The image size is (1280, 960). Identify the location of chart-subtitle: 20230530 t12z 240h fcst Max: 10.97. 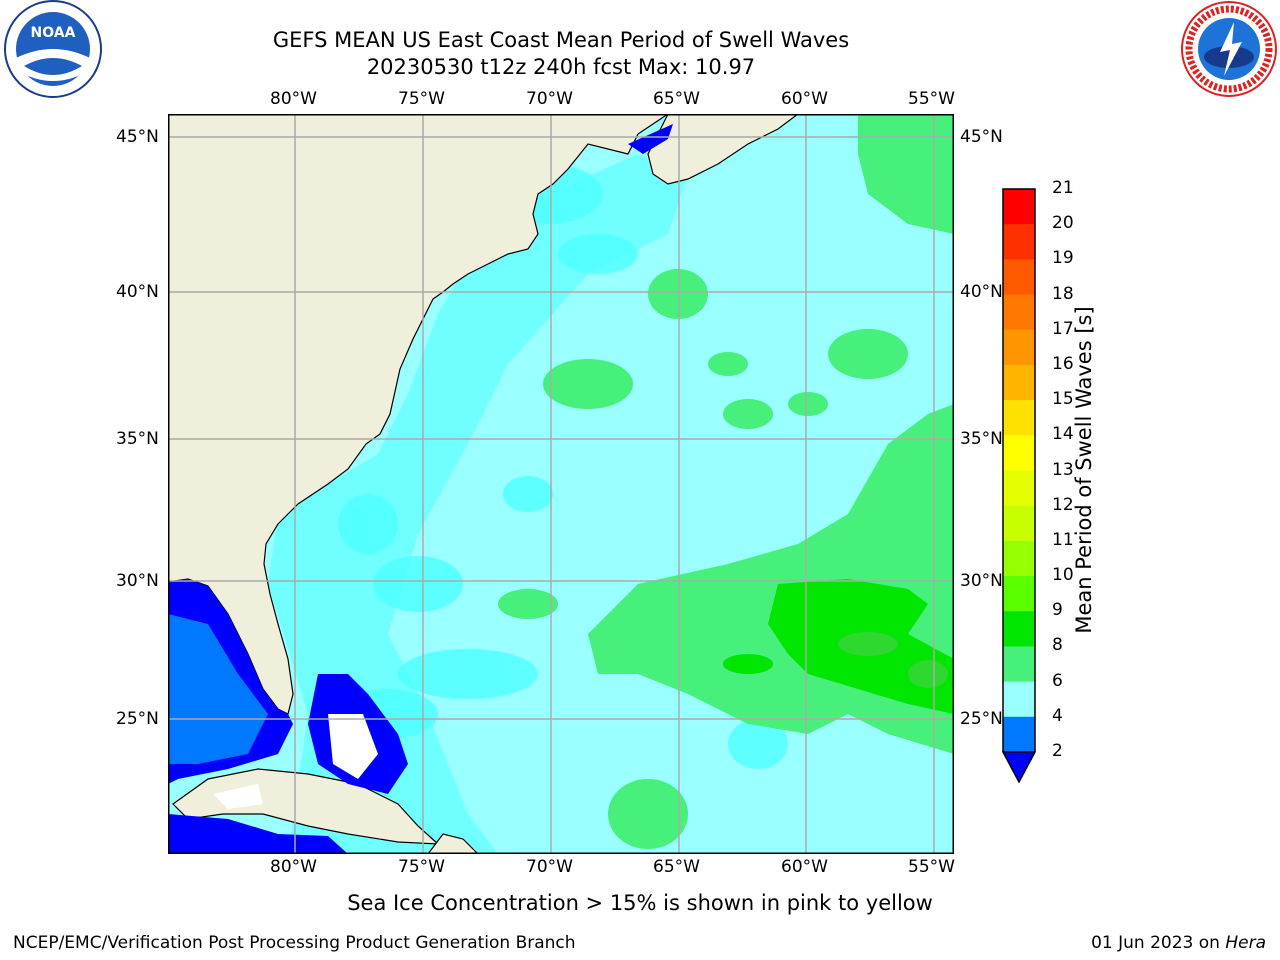
(561, 67).